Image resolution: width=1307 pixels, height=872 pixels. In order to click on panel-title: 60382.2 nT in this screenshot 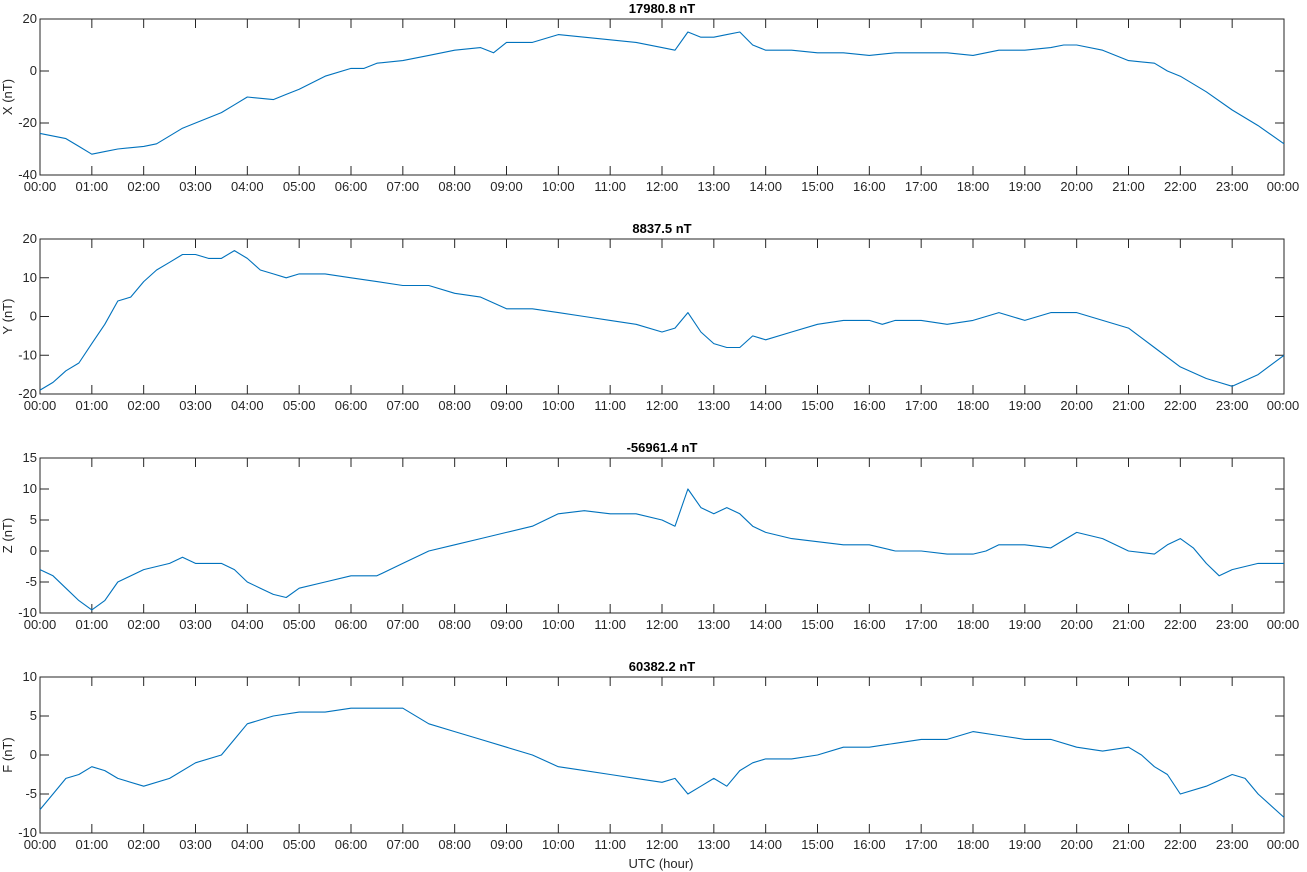, I will do `click(662, 666)`.